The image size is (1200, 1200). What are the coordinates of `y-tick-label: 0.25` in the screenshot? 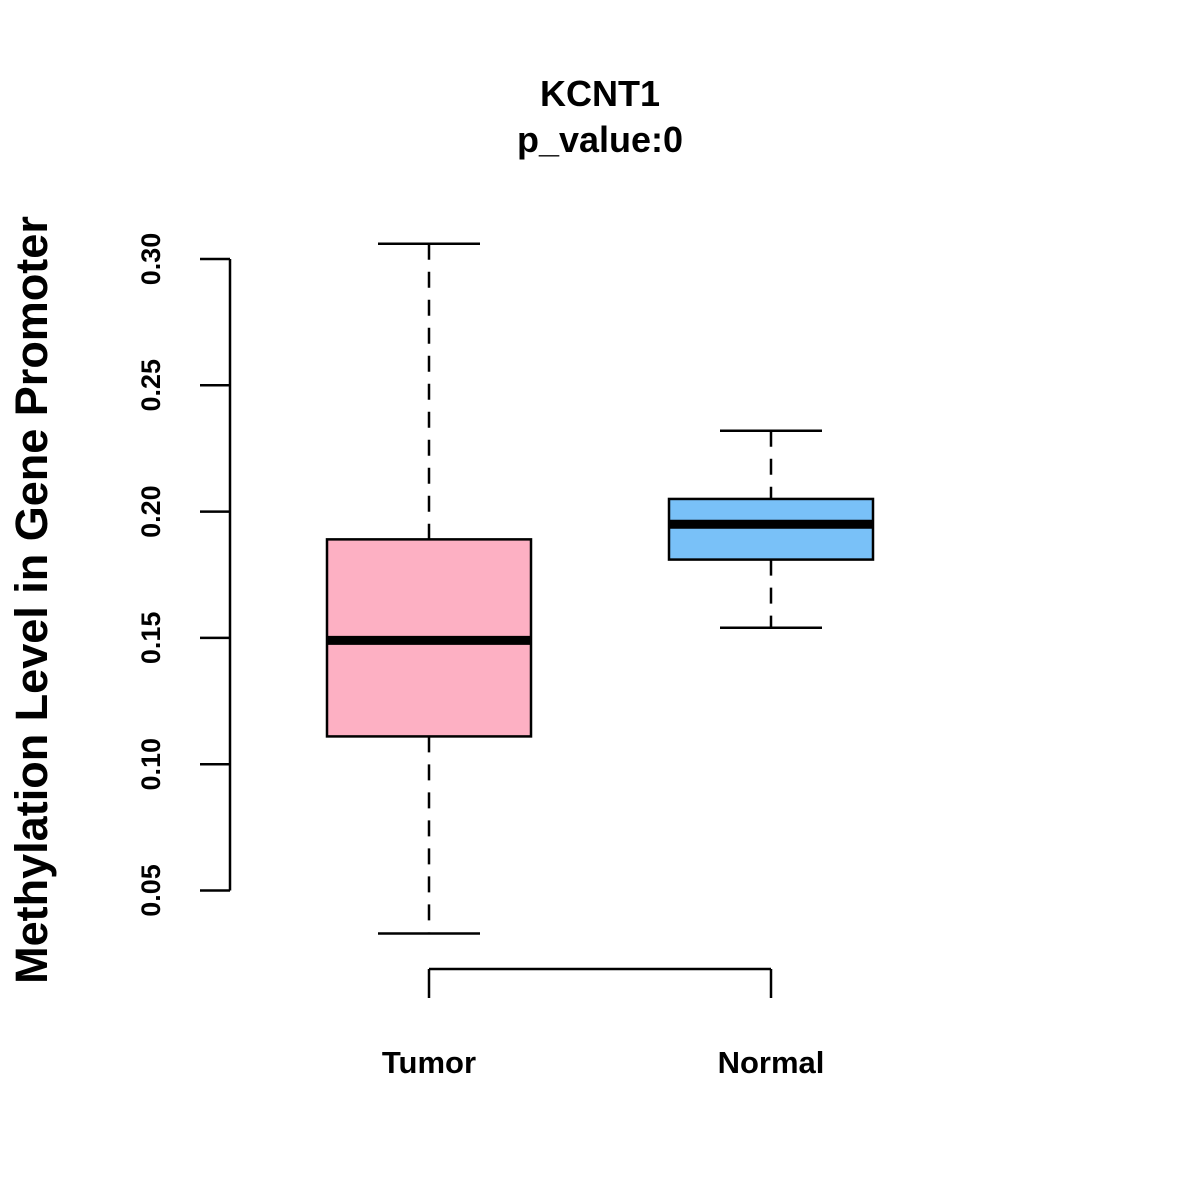 It's located at (151, 385).